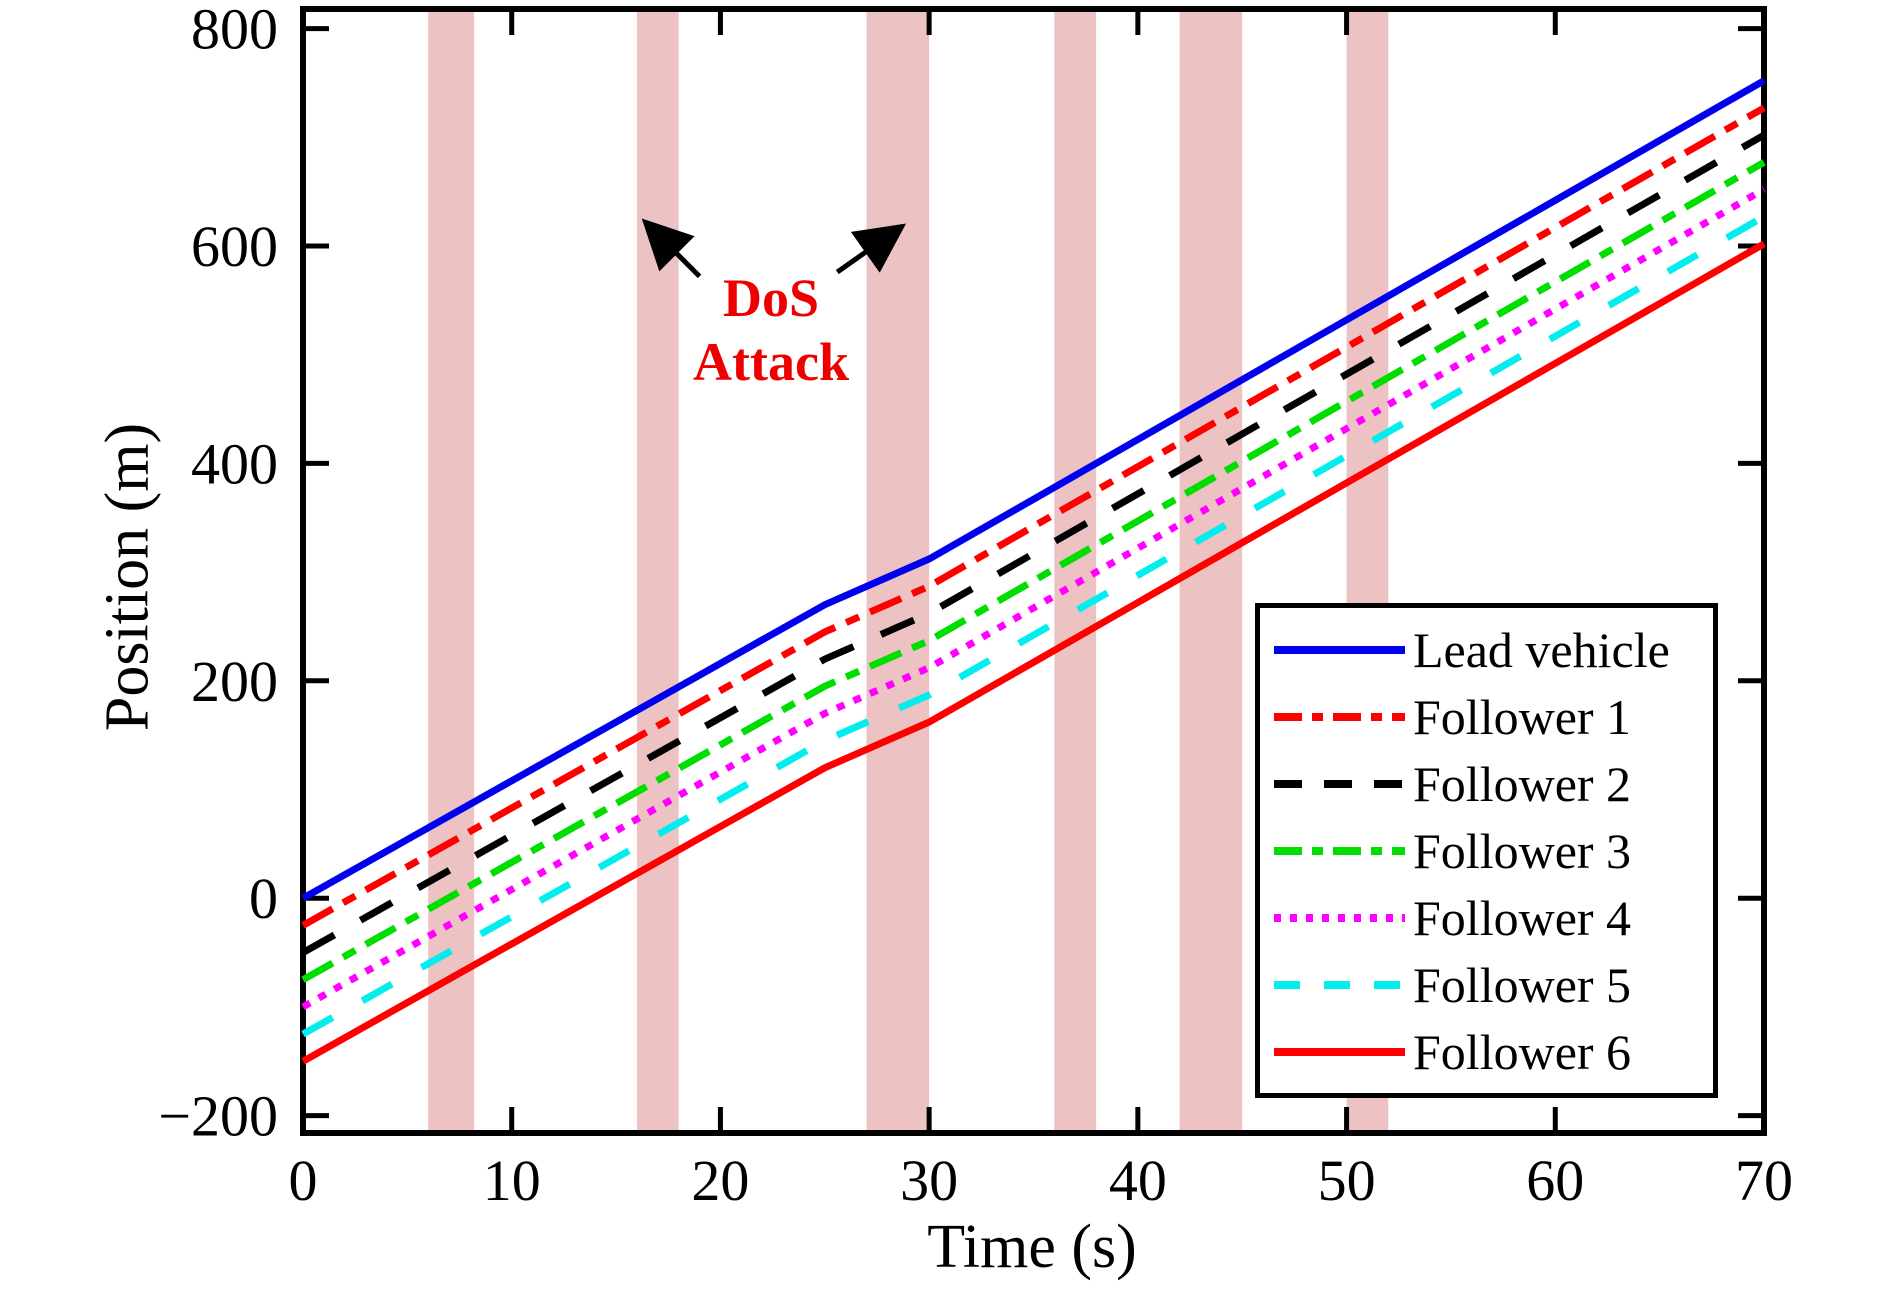  I want to click on y-tick-label: −200, so click(218, 1116).